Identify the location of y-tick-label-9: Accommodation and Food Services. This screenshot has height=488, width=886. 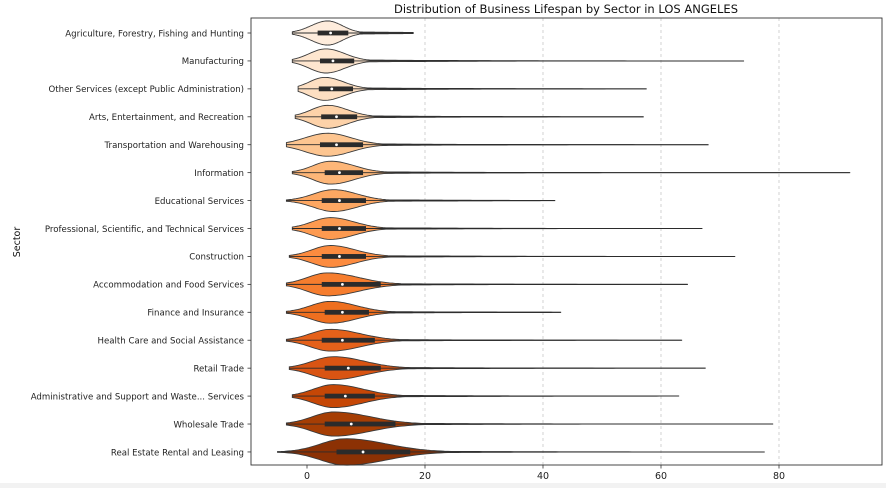
(168, 286).